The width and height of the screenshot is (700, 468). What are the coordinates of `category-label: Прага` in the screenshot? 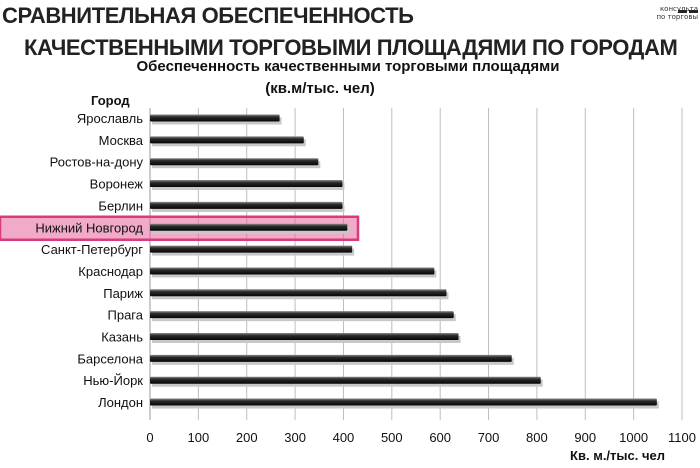 It's located at (126, 315).